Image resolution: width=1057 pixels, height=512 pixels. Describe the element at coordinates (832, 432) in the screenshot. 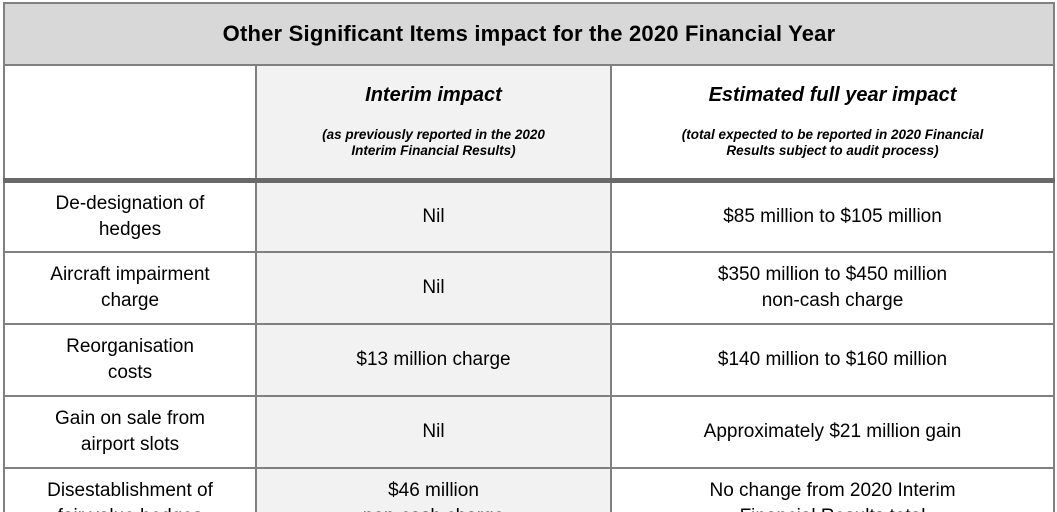

I see `full-year-impact-cell: Approximately $21 million gain` at that location.